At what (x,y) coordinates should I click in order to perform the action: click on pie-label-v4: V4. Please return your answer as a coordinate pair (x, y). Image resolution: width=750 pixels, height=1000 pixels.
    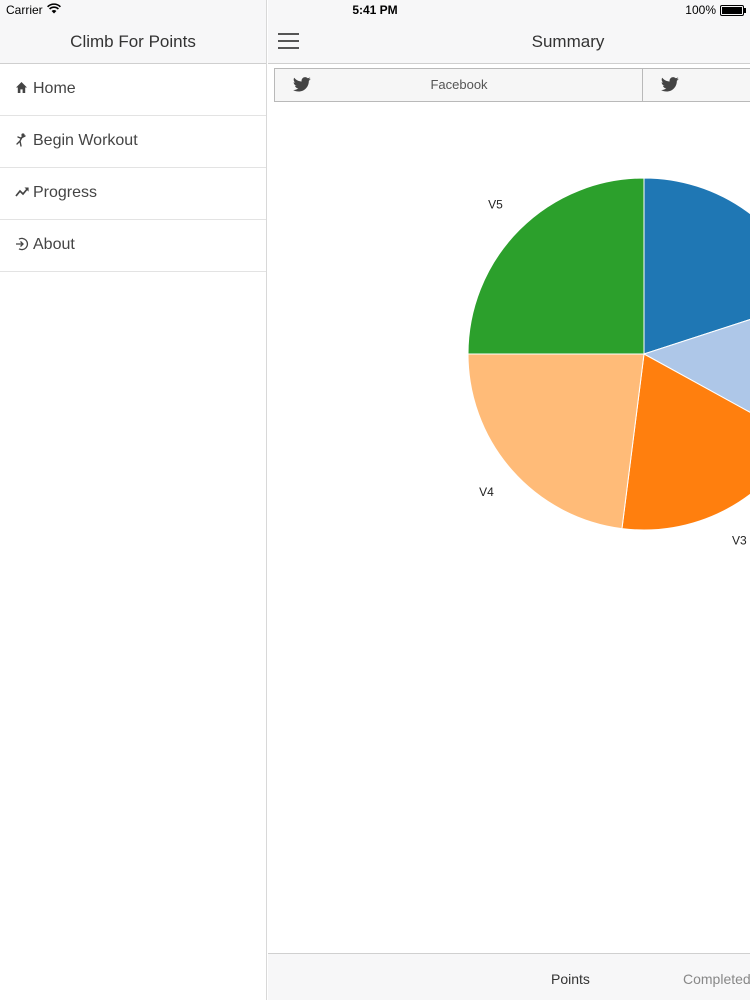
    Looking at the image, I should click on (486, 492).